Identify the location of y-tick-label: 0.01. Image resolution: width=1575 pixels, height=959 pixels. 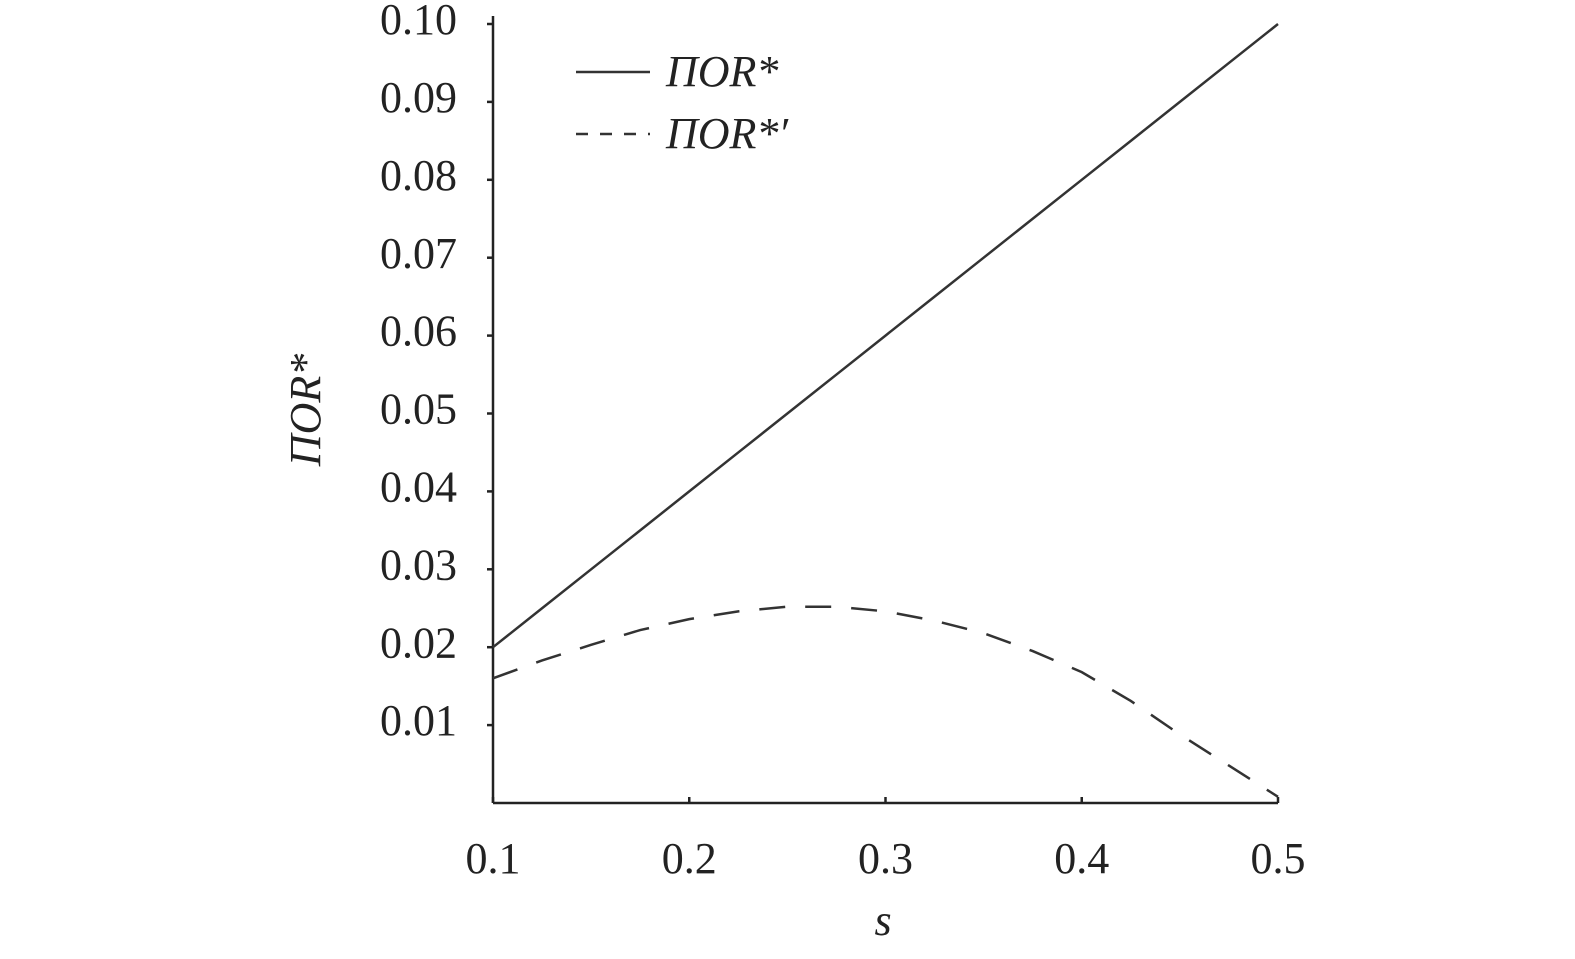
(418, 720).